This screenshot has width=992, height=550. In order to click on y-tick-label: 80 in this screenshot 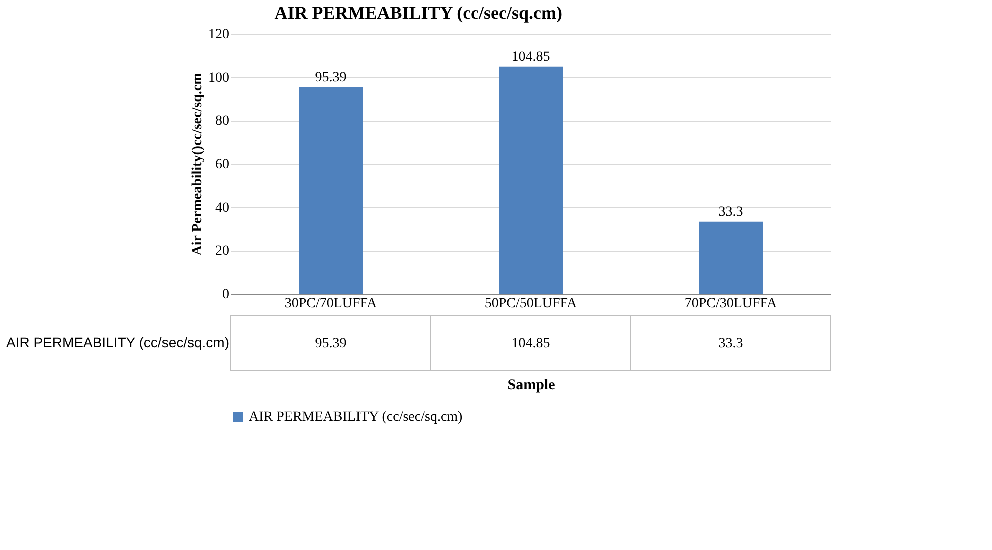, I will do `click(223, 122)`.